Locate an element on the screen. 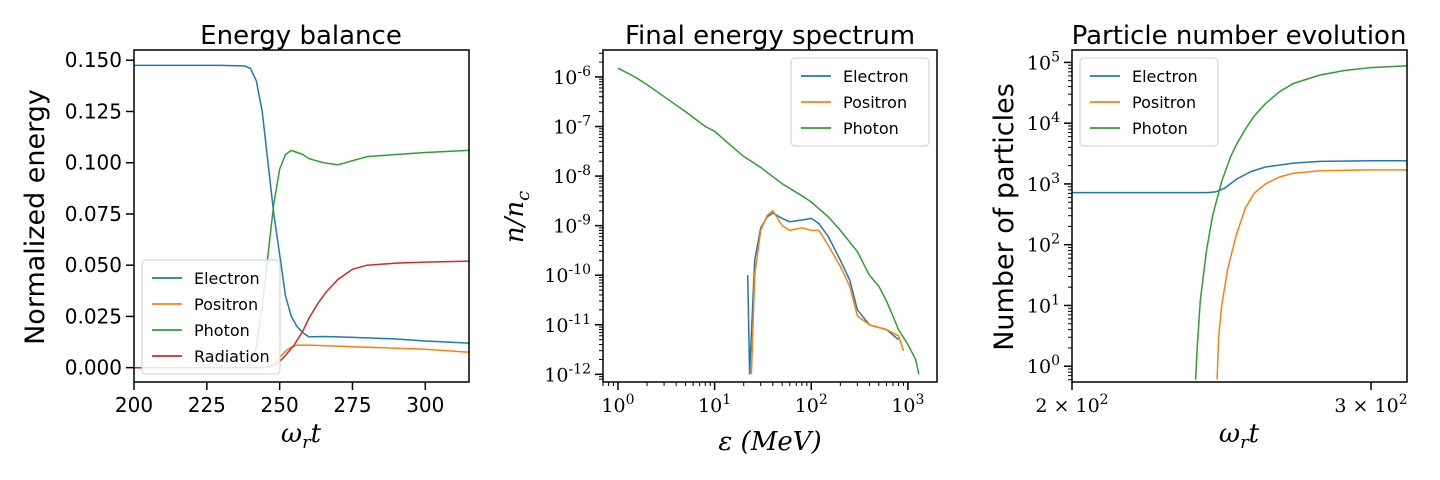 This screenshot has width=1440, height=480. y-tick-label: 10⁻⁹ is located at coordinates (572, 225).